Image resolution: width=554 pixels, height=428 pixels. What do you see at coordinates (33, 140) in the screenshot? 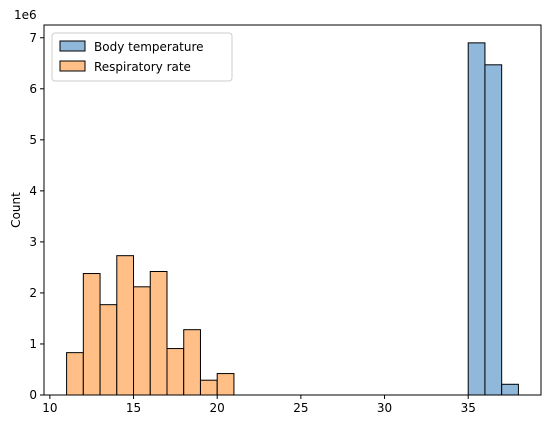
I see `y-tick-label: 5` at bounding box center [33, 140].